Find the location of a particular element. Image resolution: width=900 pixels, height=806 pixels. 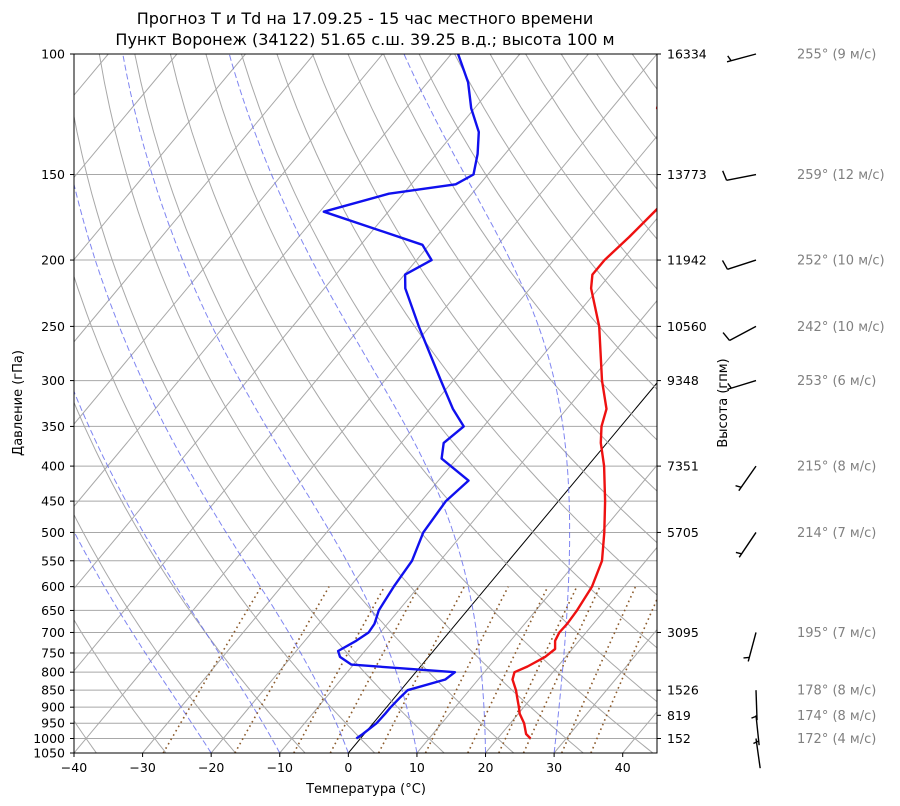

wind-label: 252° (10 м/с) is located at coordinates (841, 261).